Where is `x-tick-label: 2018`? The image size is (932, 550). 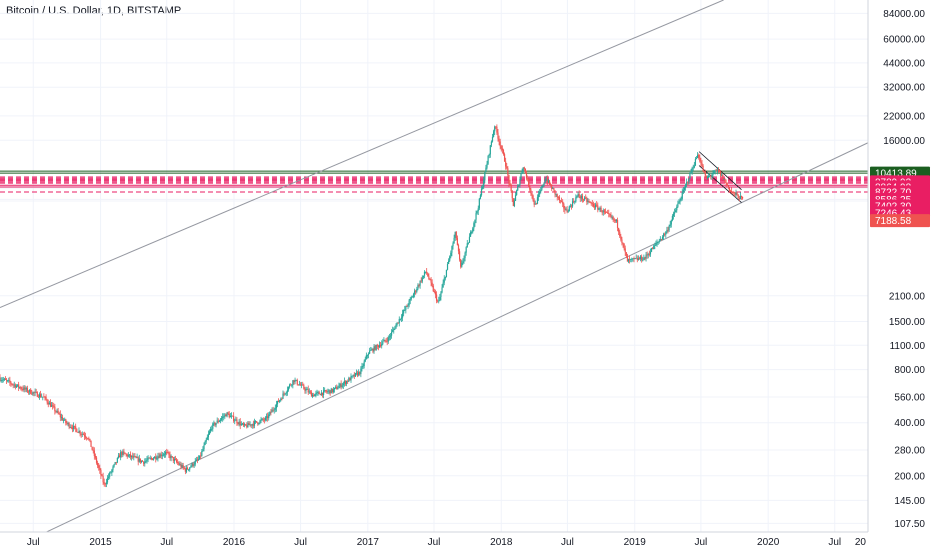 x-tick-label: 2018 is located at coordinates (501, 542).